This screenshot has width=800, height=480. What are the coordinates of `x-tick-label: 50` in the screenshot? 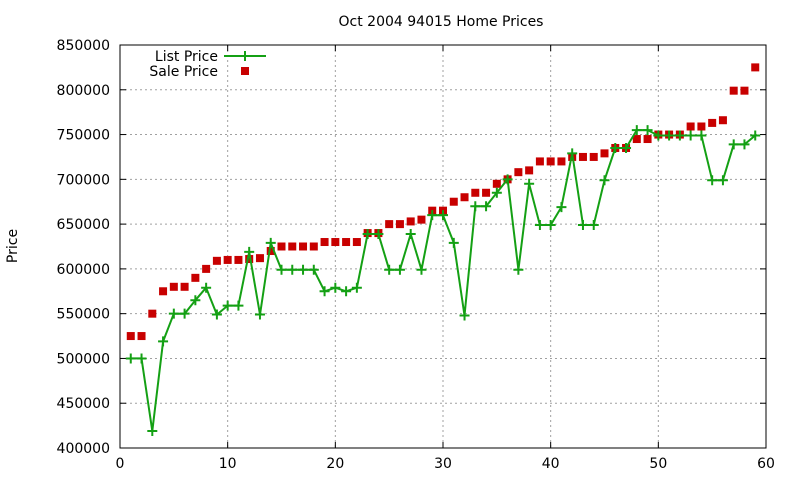 It's located at (658, 464).